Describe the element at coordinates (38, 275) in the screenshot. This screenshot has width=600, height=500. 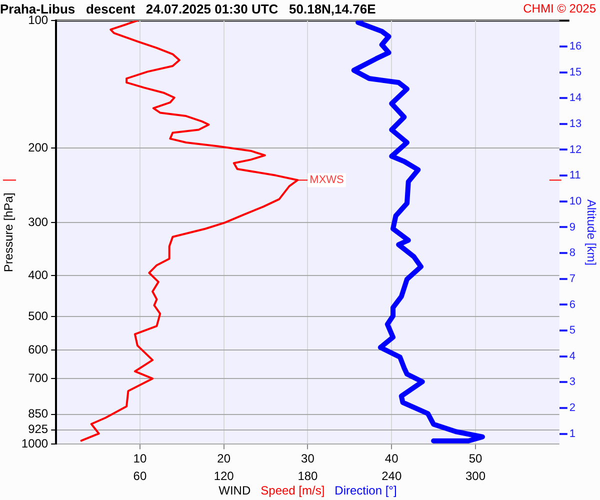
I see `y-tick-label: 400` at that location.